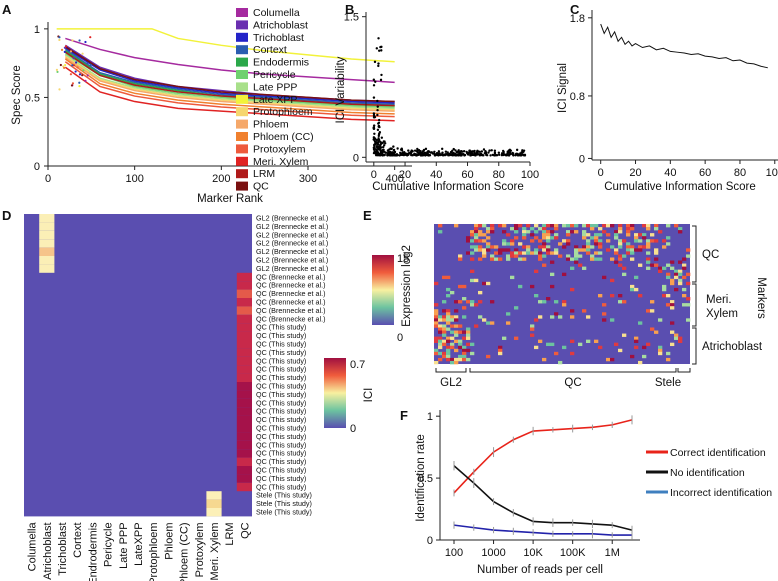  I want to click on panel-a-legend-swatch, so click(242, 12).